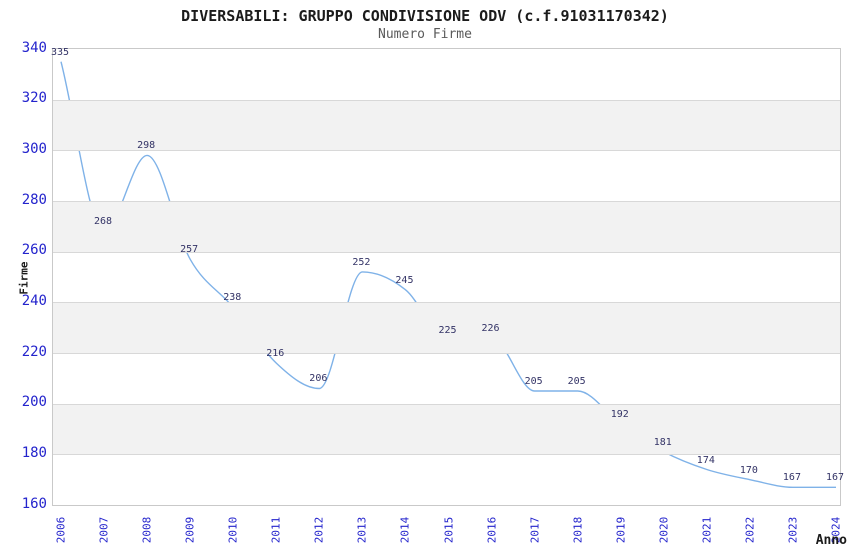 The image size is (850, 550). What do you see at coordinates (705, 460) in the screenshot?
I see `data-point-label: 174` at bounding box center [705, 460].